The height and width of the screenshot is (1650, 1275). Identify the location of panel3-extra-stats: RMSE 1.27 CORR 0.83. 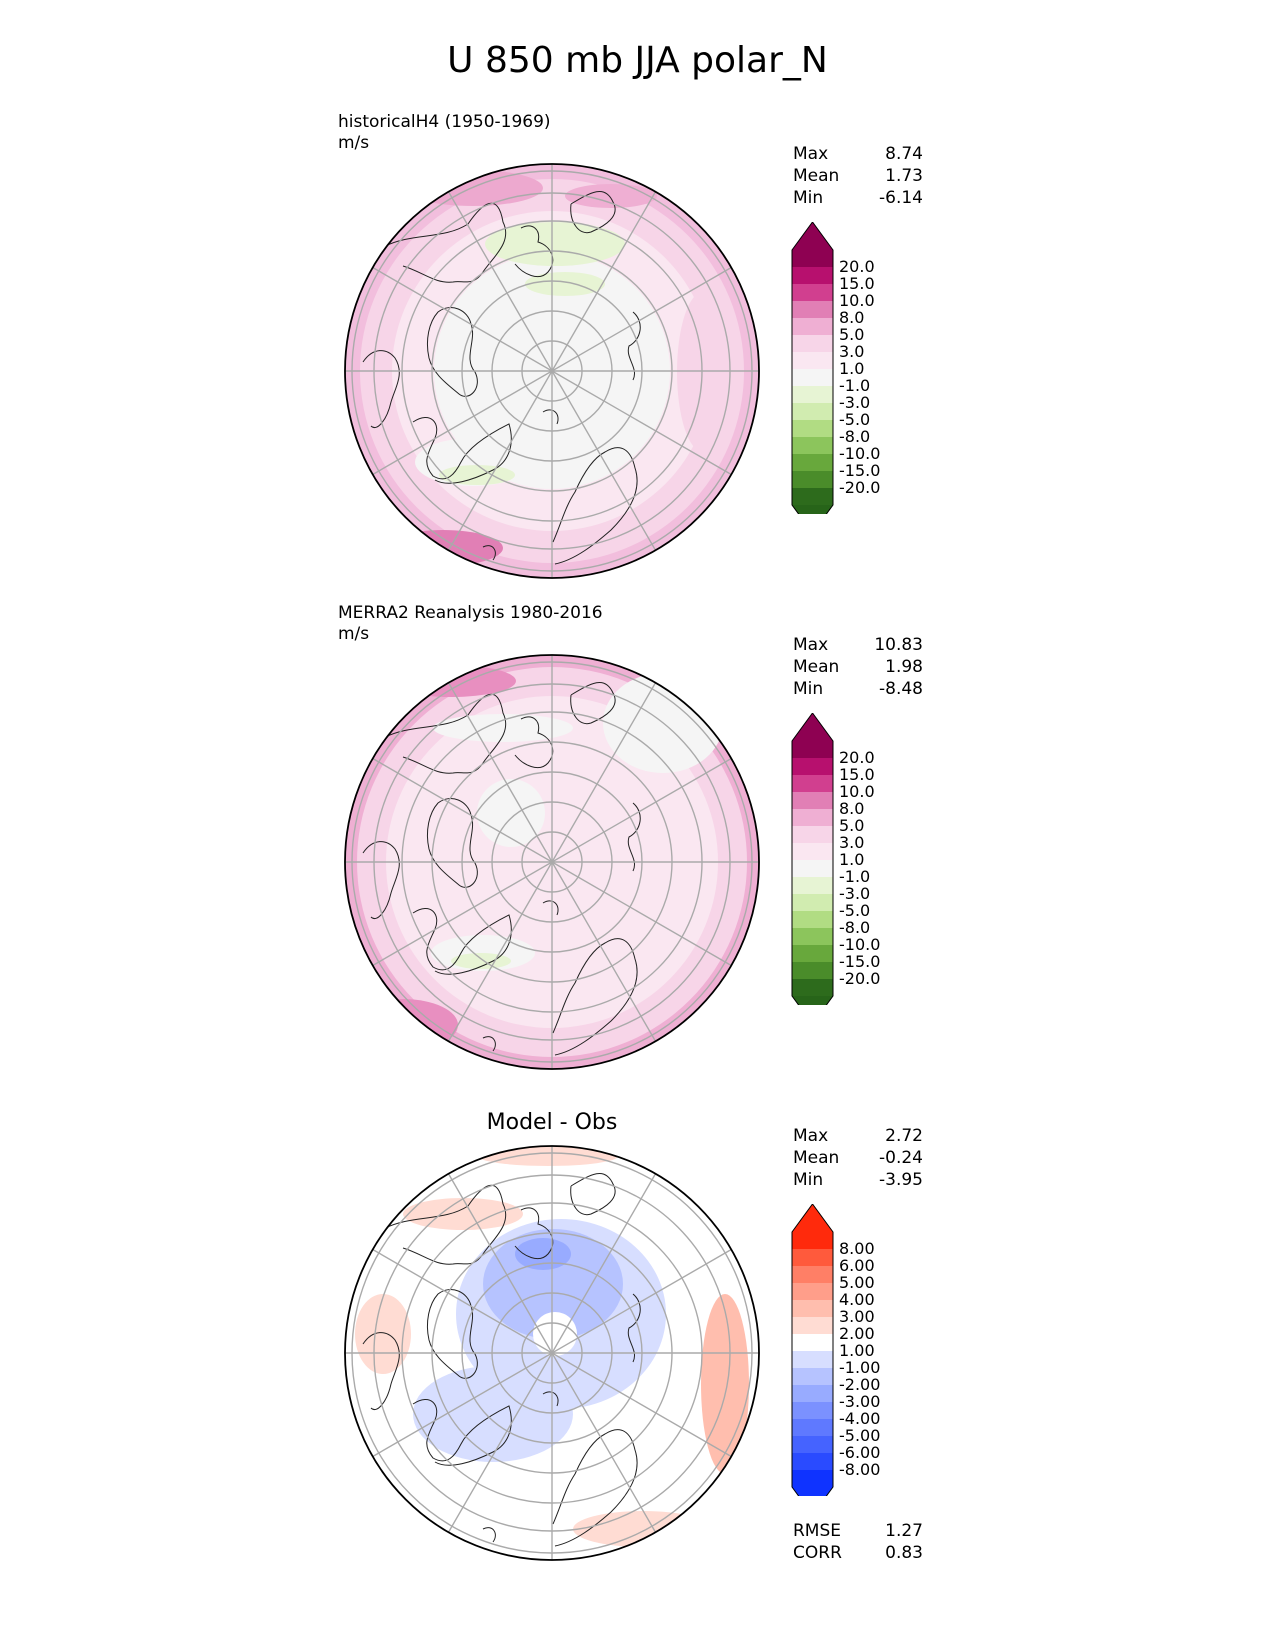
(858, 1542).